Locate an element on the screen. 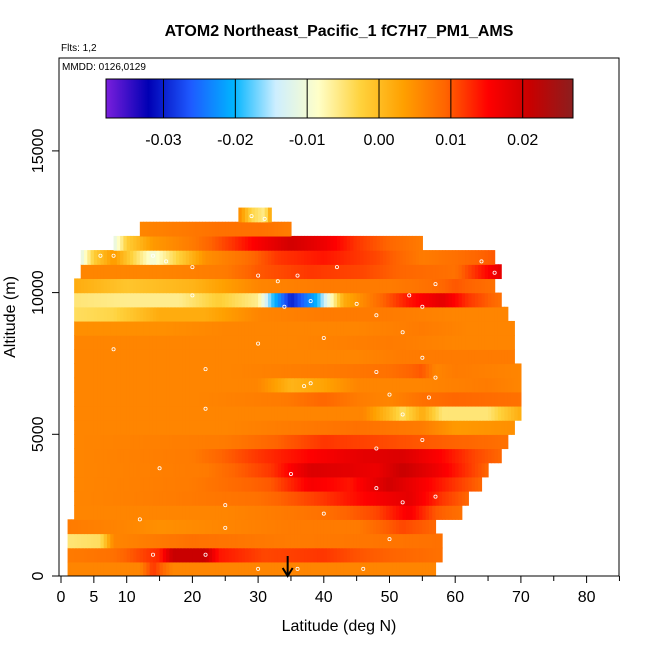 This screenshot has height=650, width=650. sample-point is located at coordinates (376, 371).